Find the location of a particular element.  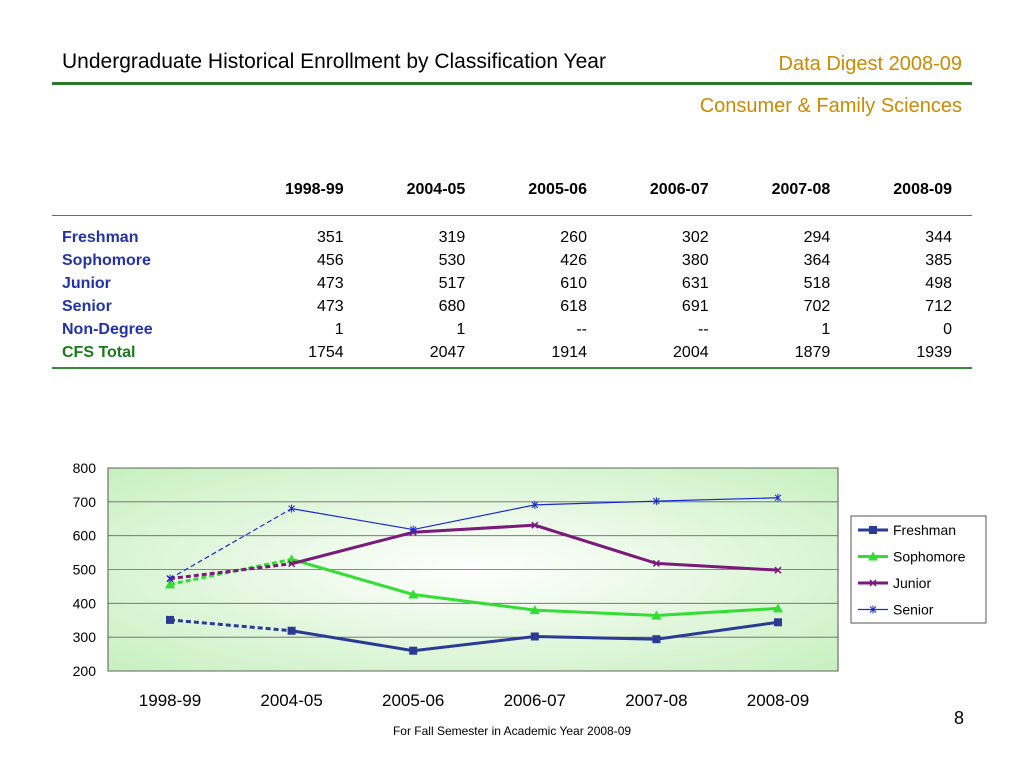

row-label: CFS Total is located at coordinates (99, 352).